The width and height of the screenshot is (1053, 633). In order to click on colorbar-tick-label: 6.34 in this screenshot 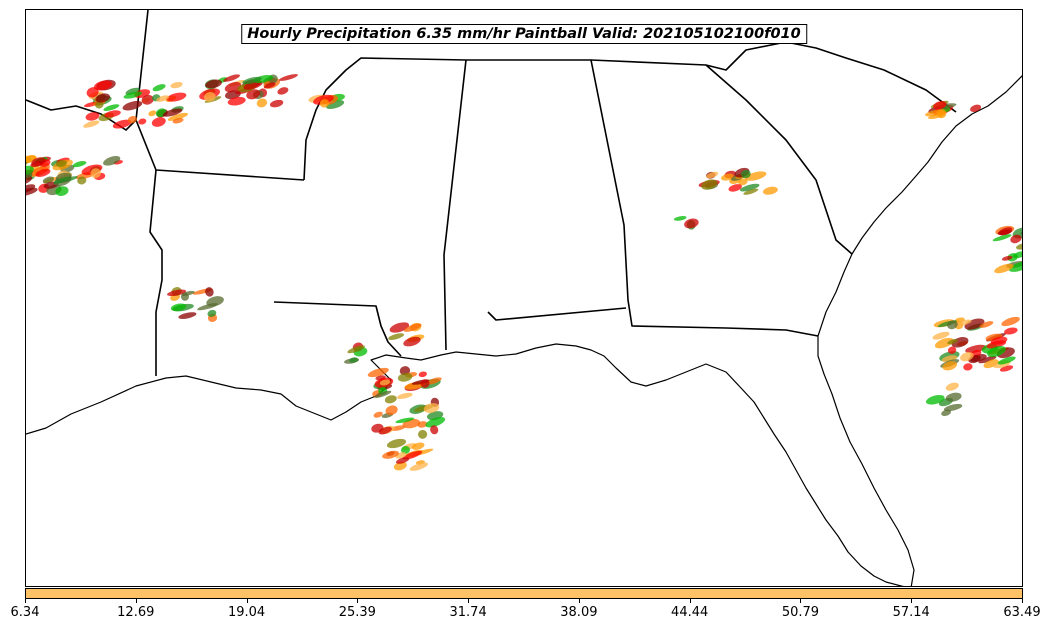, I will do `click(25, 612)`.